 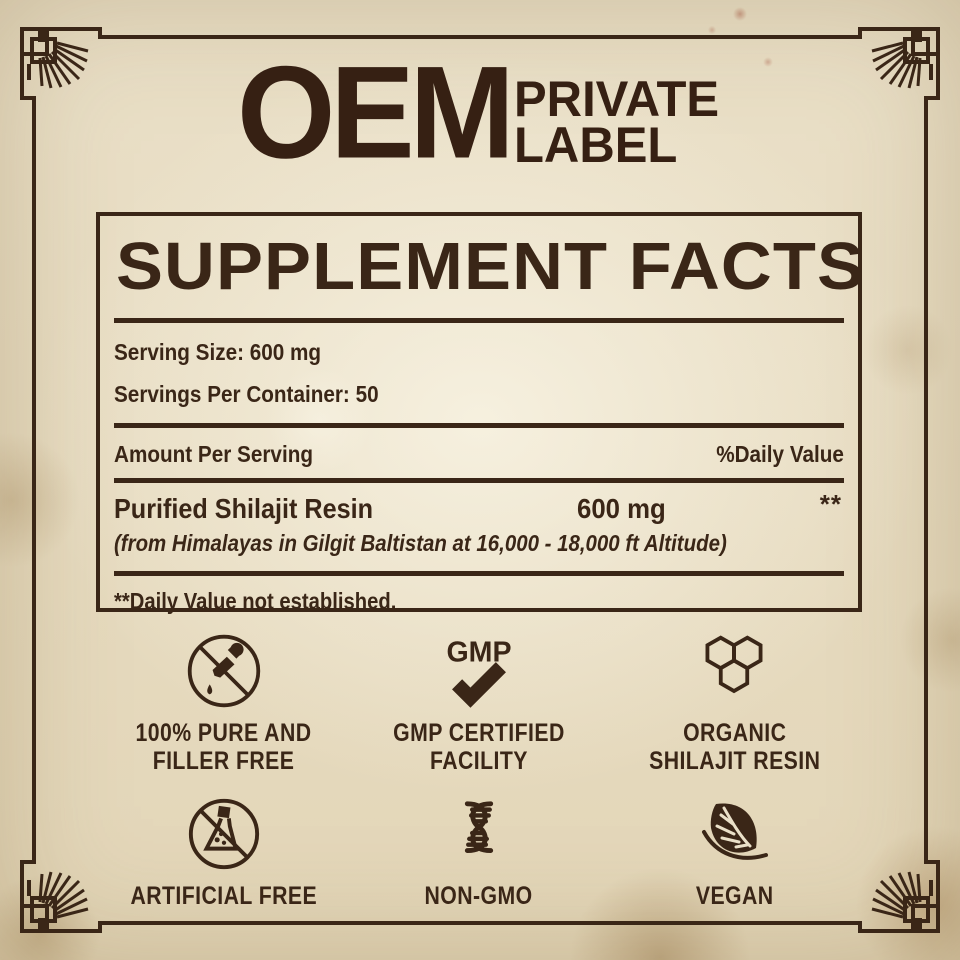 I want to click on serving-size-row: Serving Size: 600 mg, so click(x=479, y=352).